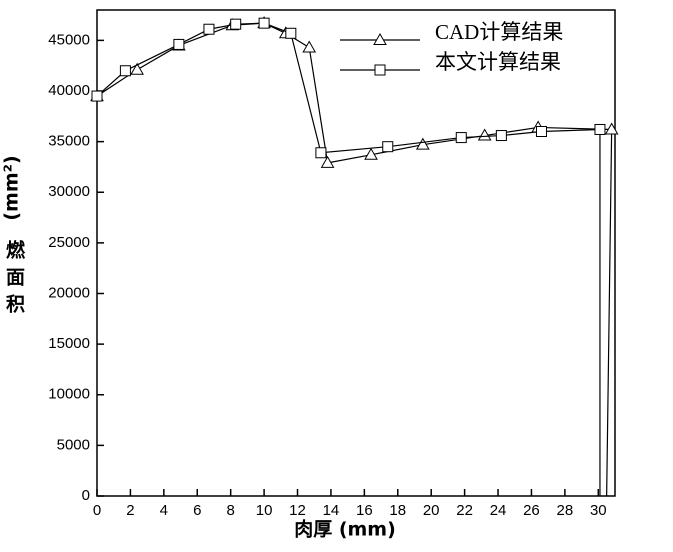 Image resolution: width=673 pixels, height=552 pixels. Describe the element at coordinates (297, 510) in the screenshot. I see `x-tick-label: 12` at that location.